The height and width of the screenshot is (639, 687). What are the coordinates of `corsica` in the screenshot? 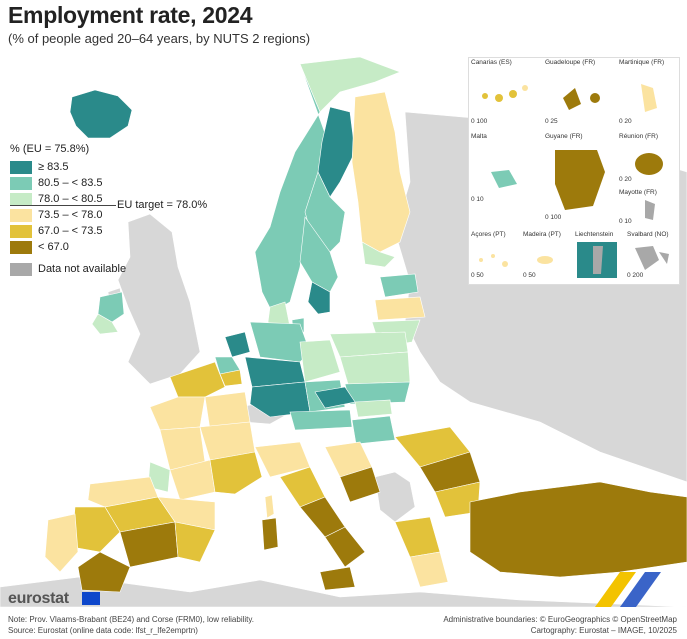 It's located at (269, 506).